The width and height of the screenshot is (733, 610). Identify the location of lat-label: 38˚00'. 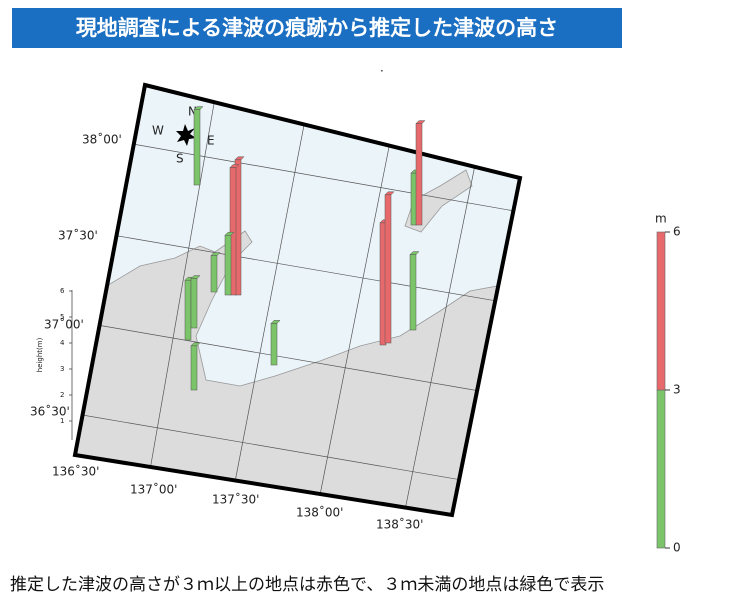
(102, 139).